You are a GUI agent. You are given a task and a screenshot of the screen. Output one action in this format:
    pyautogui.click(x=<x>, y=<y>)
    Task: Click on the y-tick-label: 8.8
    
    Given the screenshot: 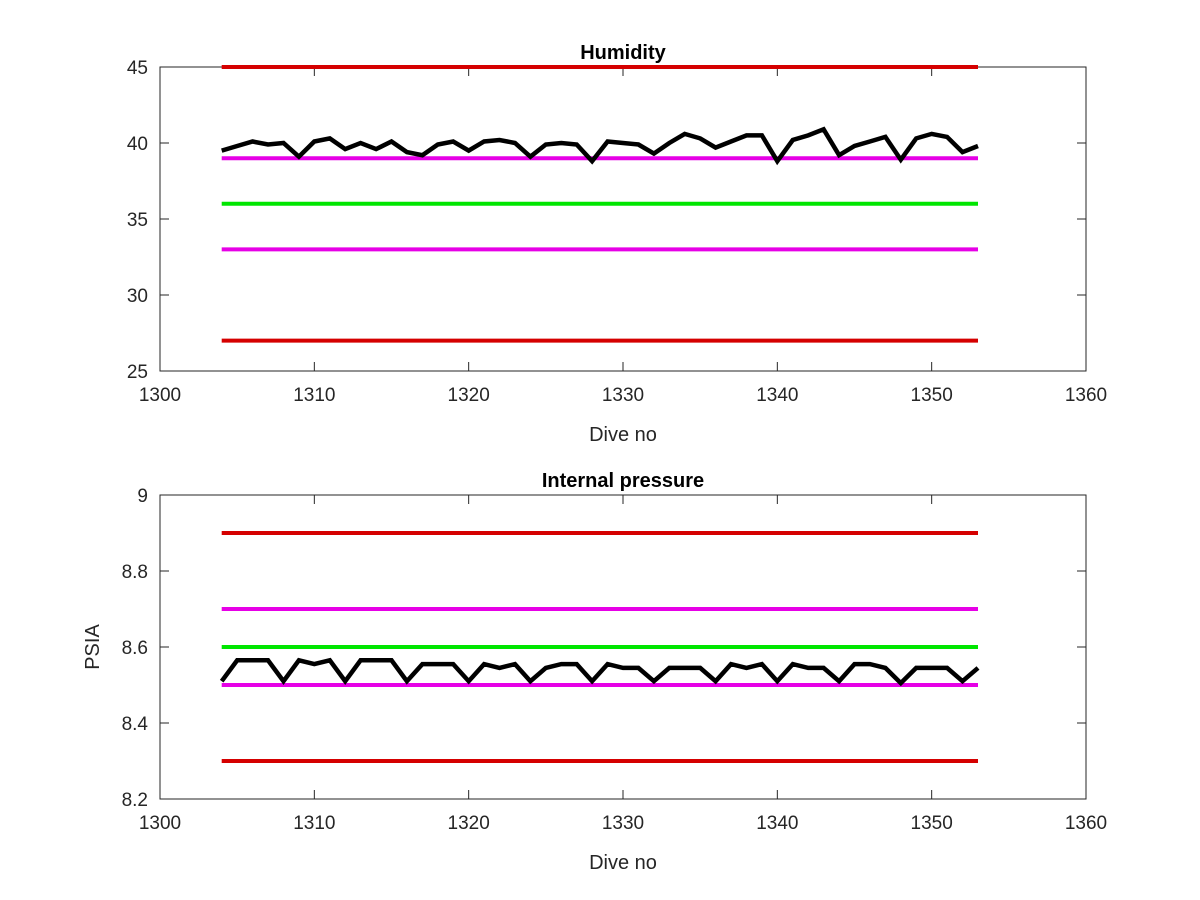 What is the action you would take?
    pyautogui.click(x=135, y=572)
    